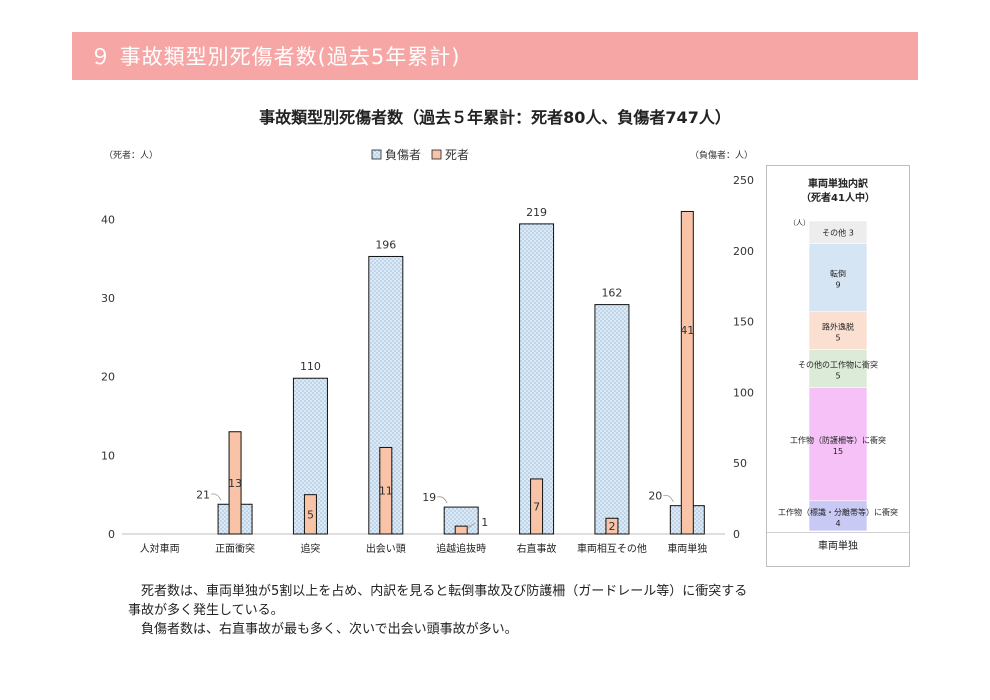  I want to click on injured-value-label: 21, so click(203, 494).